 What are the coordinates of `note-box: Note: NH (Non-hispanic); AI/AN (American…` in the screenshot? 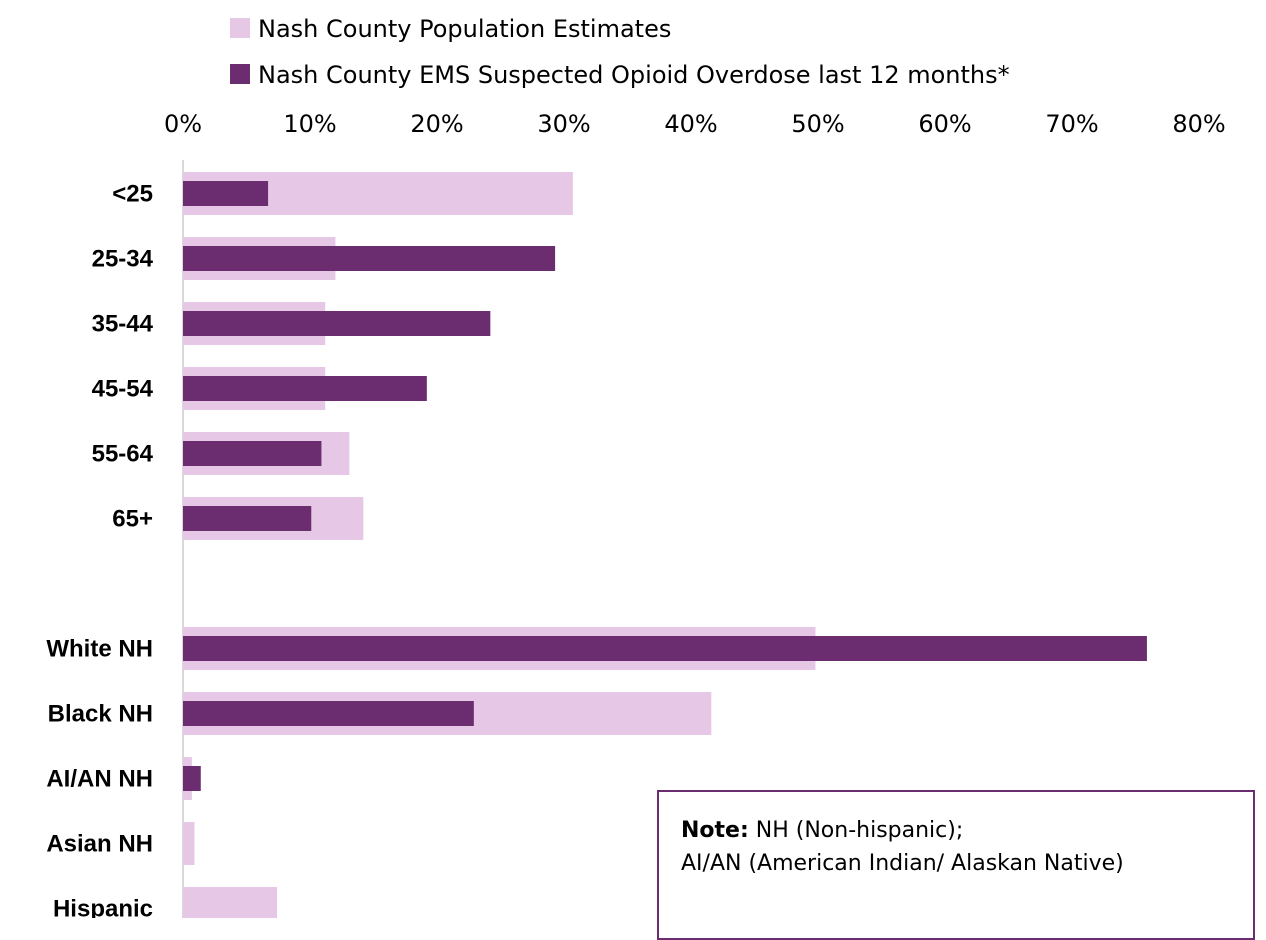 It's located at (956, 865).